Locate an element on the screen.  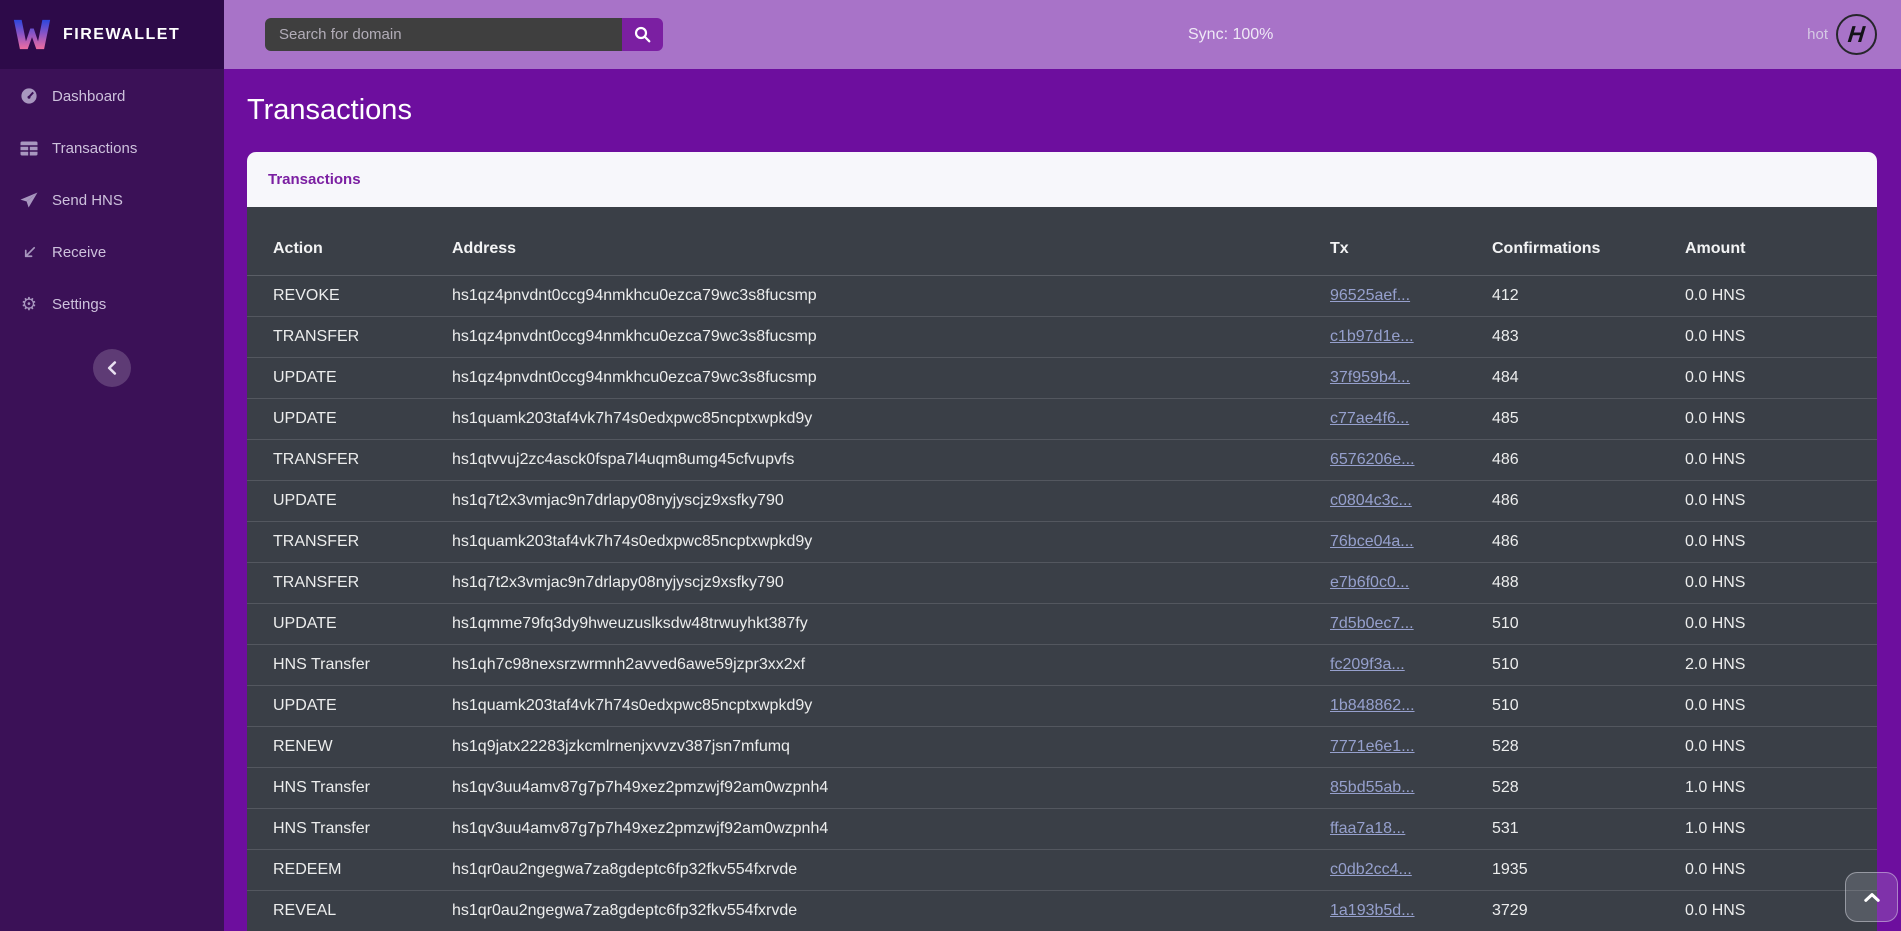
sidebar-collapse-button is located at coordinates (112, 368).